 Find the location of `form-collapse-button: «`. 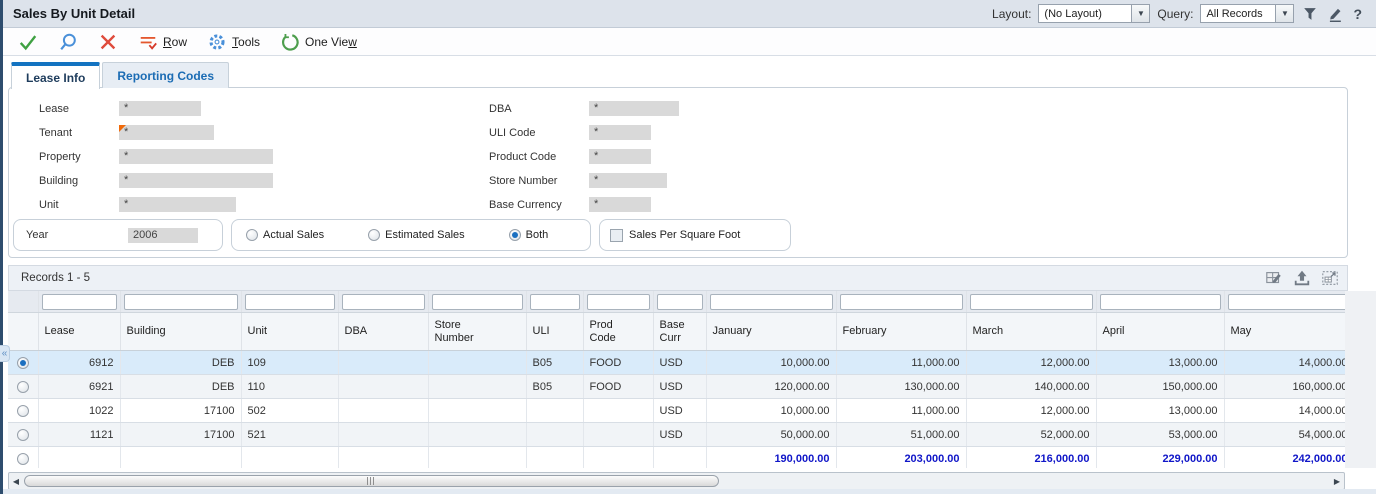

form-collapse-button: « is located at coordinates (5, 353).